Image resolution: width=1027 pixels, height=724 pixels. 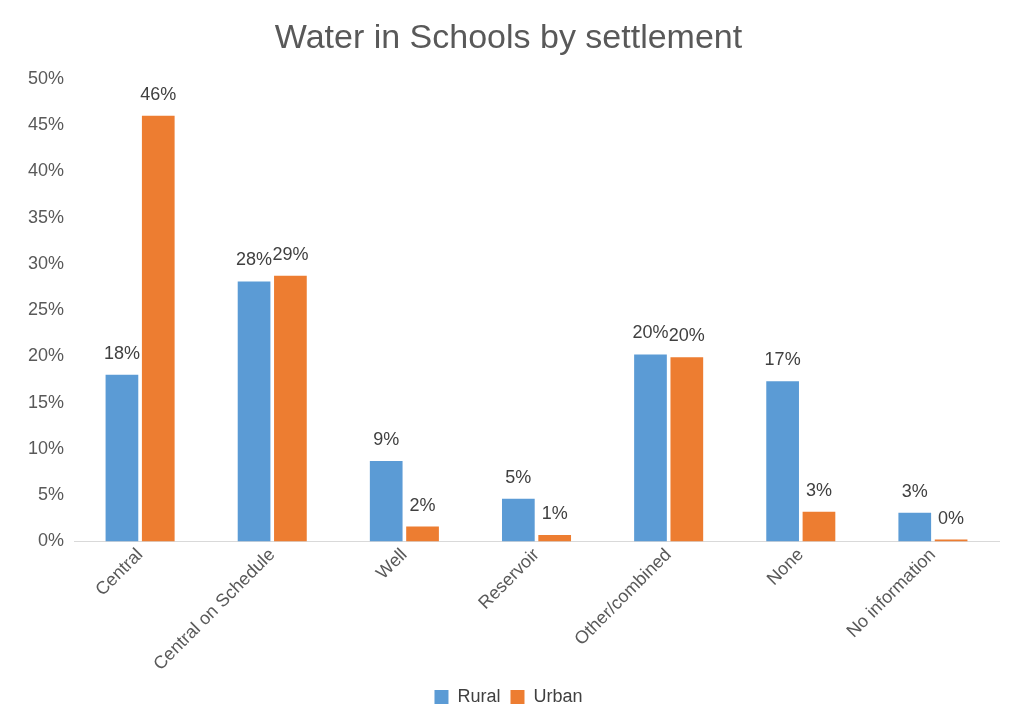 What do you see at coordinates (518, 476) in the screenshot?
I see `data-label: 5%` at bounding box center [518, 476].